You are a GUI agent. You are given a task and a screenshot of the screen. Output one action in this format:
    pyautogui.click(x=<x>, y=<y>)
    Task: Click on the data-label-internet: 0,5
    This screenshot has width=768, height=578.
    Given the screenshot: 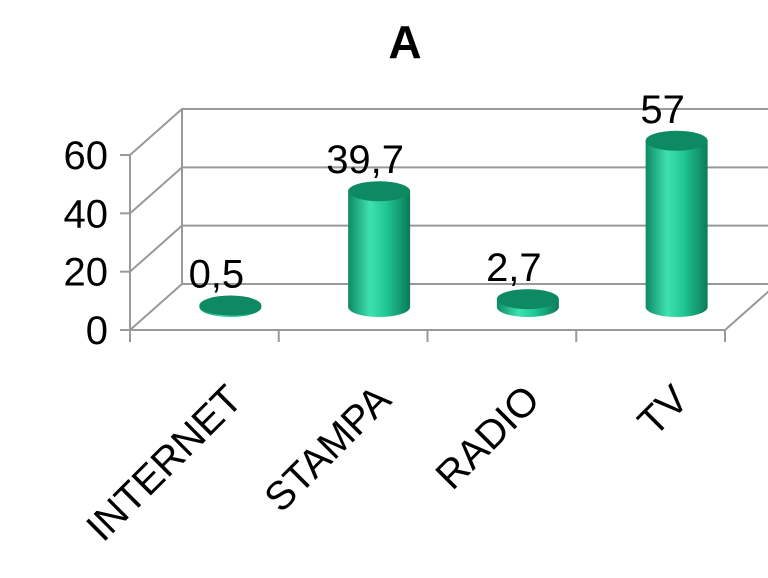 What is the action you would take?
    pyautogui.click(x=217, y=275)
    